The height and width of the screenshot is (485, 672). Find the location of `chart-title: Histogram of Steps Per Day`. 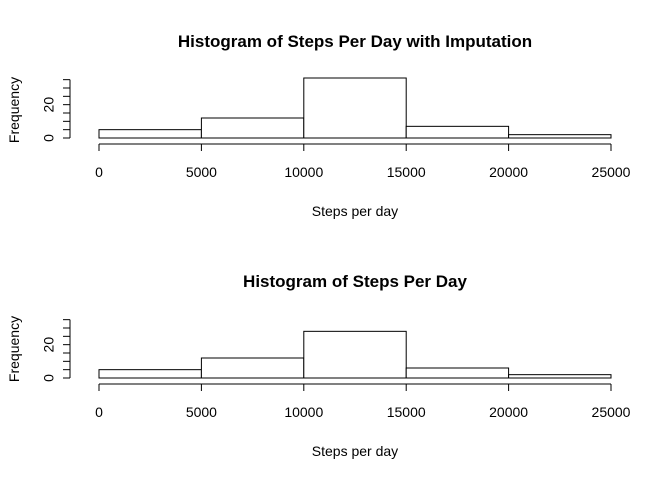

chart-title: Histogram of Steps Per Day is located at coordinates (355, 281).